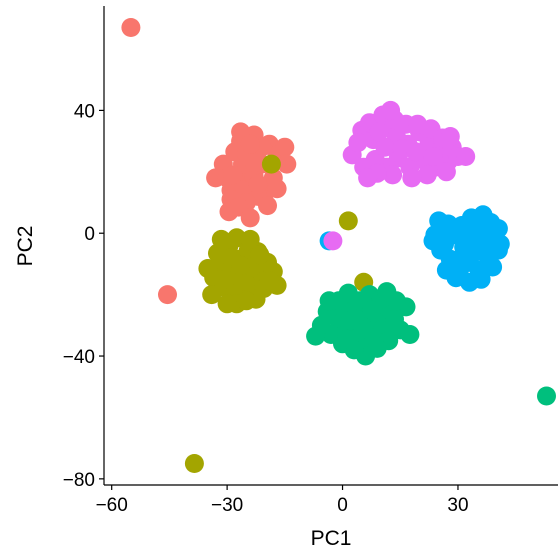  Describe the element at coordinates (457, 505) in the screenshot. I see `x-tick-label: 30` at that location.